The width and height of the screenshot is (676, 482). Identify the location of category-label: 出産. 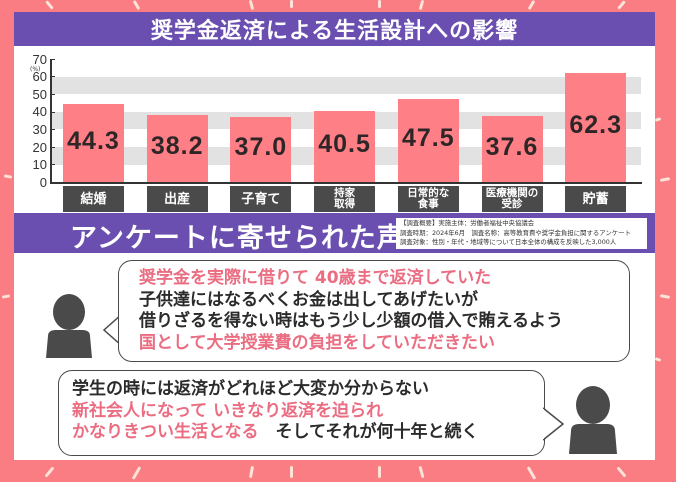
(177, 199).